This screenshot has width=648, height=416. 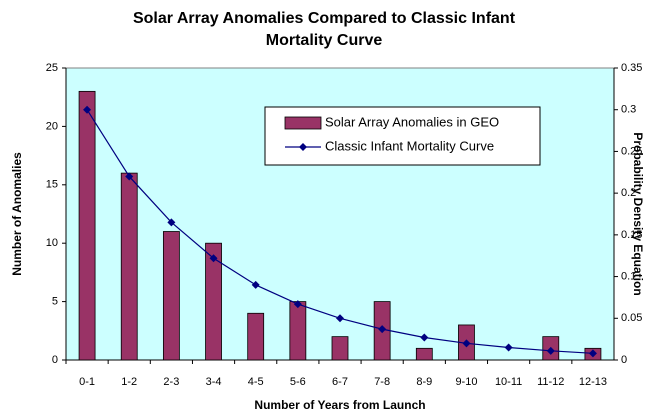 What do you see at coordinates (631, 151) in the screenshot?
I see `y2-tick-label: 0.25` at bounding box center [631, 151].